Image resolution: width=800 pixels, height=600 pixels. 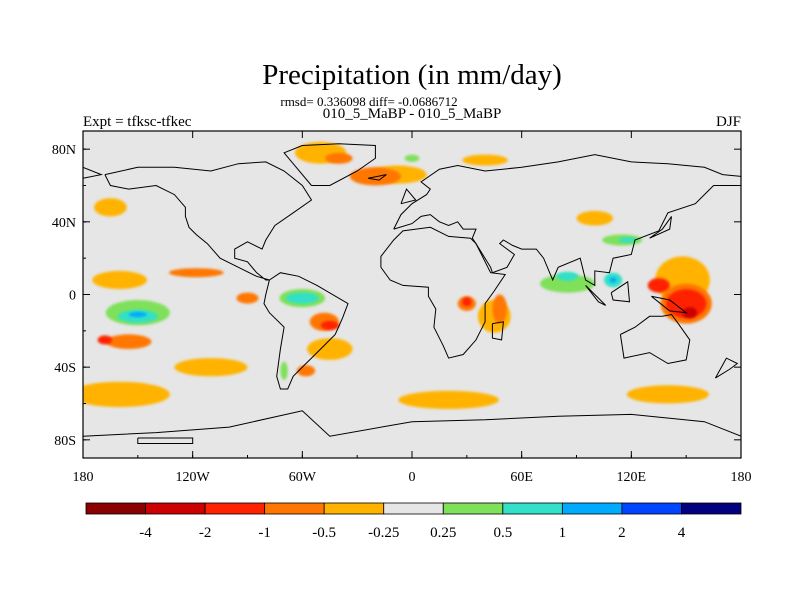 What do you see at coordinates (137, 122) in the screenshot?
I see `experiment-label: Expt = tfksc-tfkec` at bounding box center [137, 122].